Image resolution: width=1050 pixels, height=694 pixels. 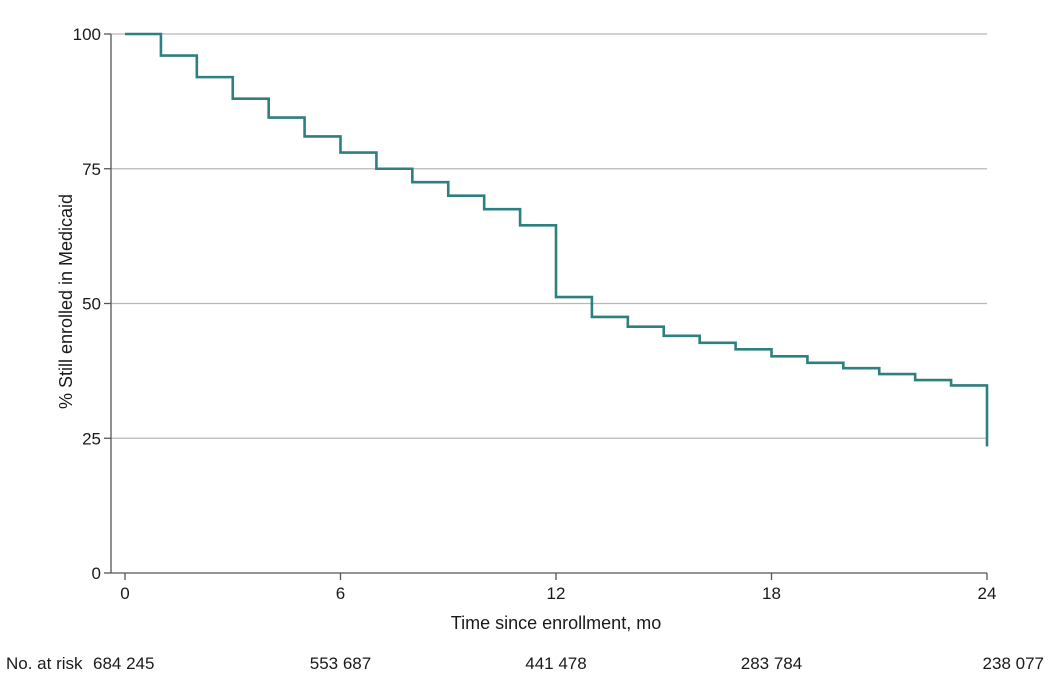 I want to click on at-risk-value-18: 283 784, so click(x=771, y=663).